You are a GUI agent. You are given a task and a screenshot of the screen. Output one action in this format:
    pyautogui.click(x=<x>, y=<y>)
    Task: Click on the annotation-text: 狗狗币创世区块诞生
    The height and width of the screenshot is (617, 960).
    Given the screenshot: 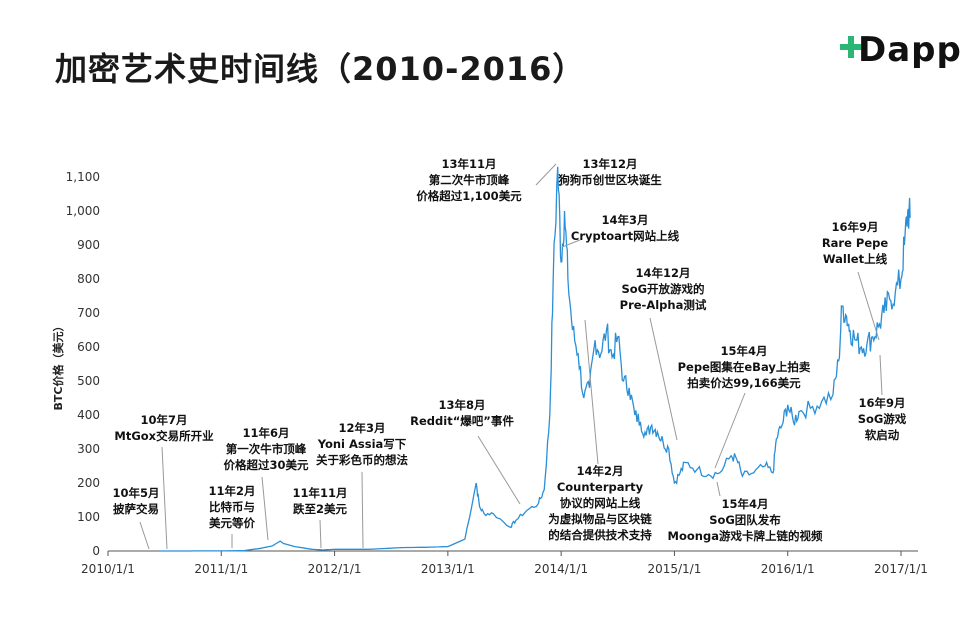 What is the action you would take?
    pyautogui.click(x=609, y=180)
    